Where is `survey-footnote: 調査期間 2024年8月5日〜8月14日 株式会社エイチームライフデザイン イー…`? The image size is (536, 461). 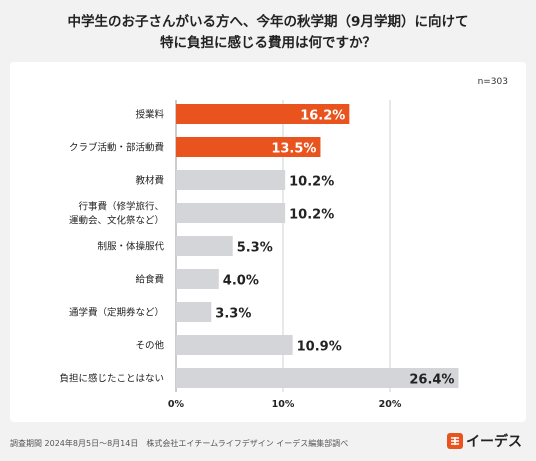
survey-footnote: 調査期間 2024年8月5日〜8月14日 株式会社エイチームライフデザイン イー… is located at coordinates (179, 443).